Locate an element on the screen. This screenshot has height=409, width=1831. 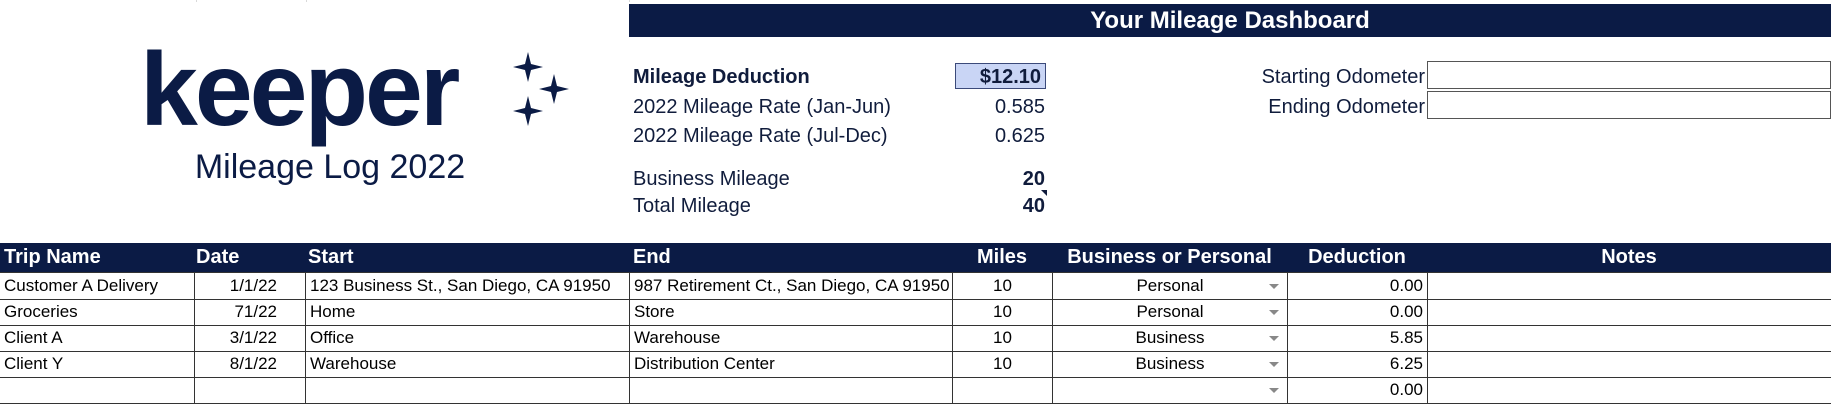
trip-name-cell: Client A is located at coordinates (33, 337).